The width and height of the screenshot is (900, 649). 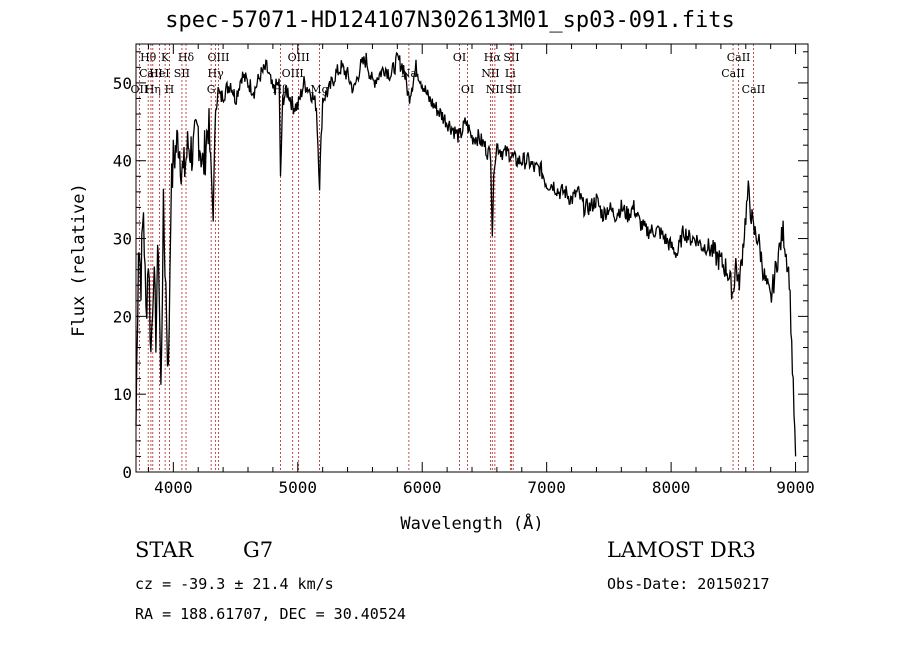 What do you see at coordinates (493, 57) in the screenshot?
I see `line-marker-label: Hα` at bounding box center [493, 57].